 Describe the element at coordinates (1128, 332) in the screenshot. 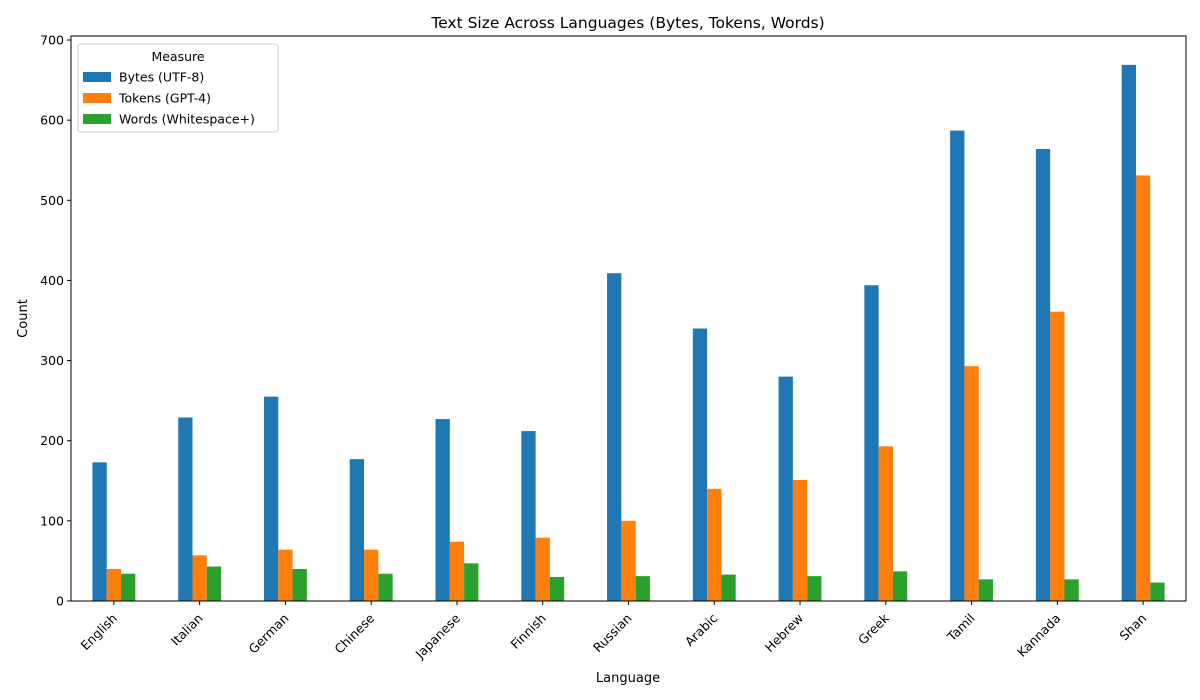

I see `bar-bytes-shan` at that location.